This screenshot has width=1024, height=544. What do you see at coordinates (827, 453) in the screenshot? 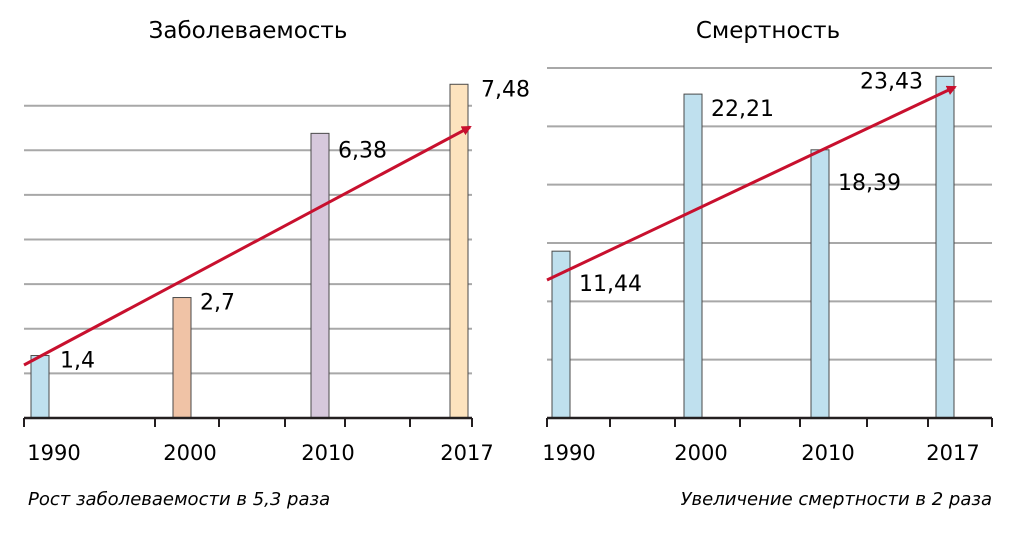
I see `mortality-category-label: 2010` at bounding box center [827, 453].